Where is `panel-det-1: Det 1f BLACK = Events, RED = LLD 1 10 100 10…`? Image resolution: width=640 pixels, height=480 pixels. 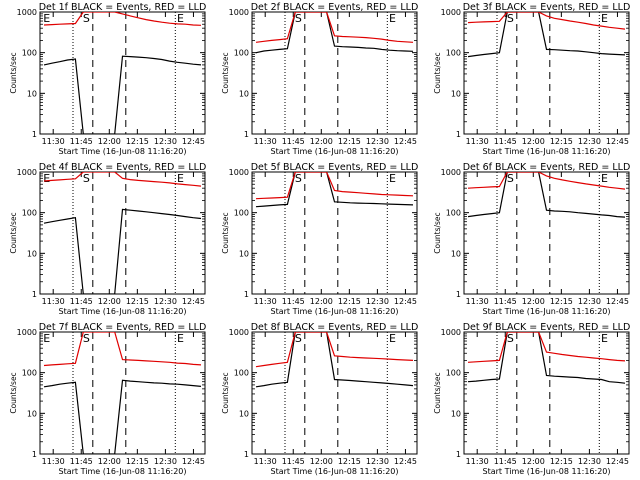 panel-det-1: Det 1f BLACK = Events, RED = LLD 1 10 100 10… is located at coordinates (107, 79).